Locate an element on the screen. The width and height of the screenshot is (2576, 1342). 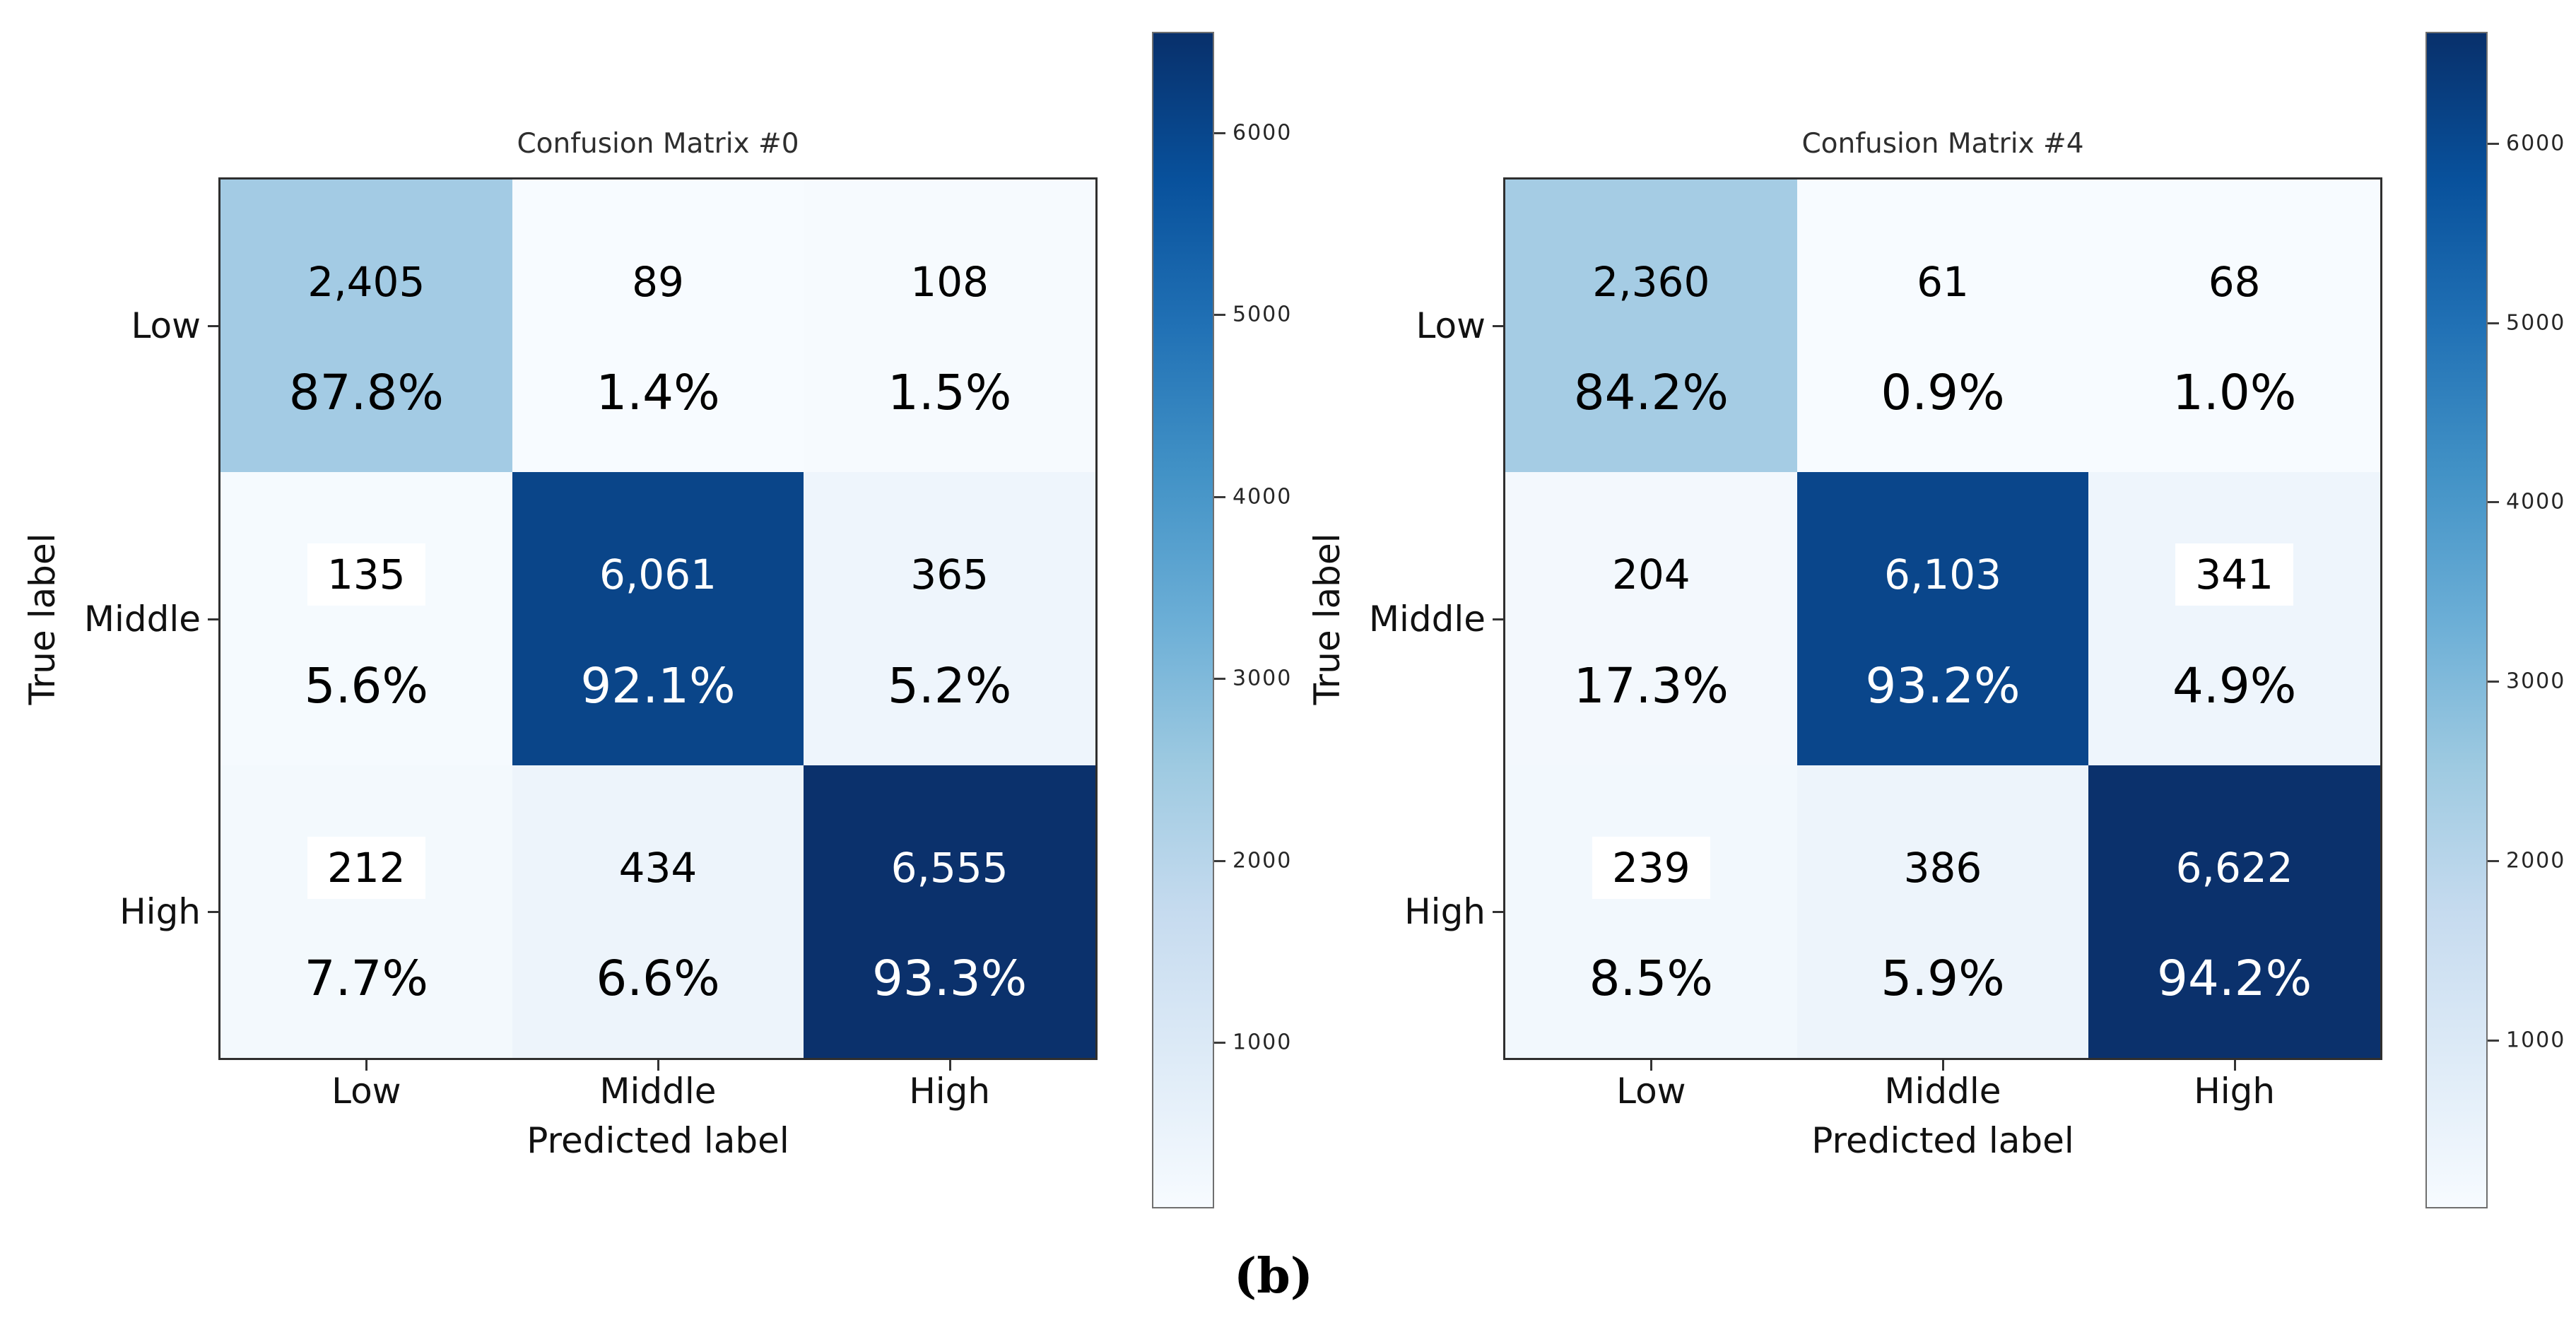
x-tick-label-middle: Middle is located at coordinates (1942, 1091).